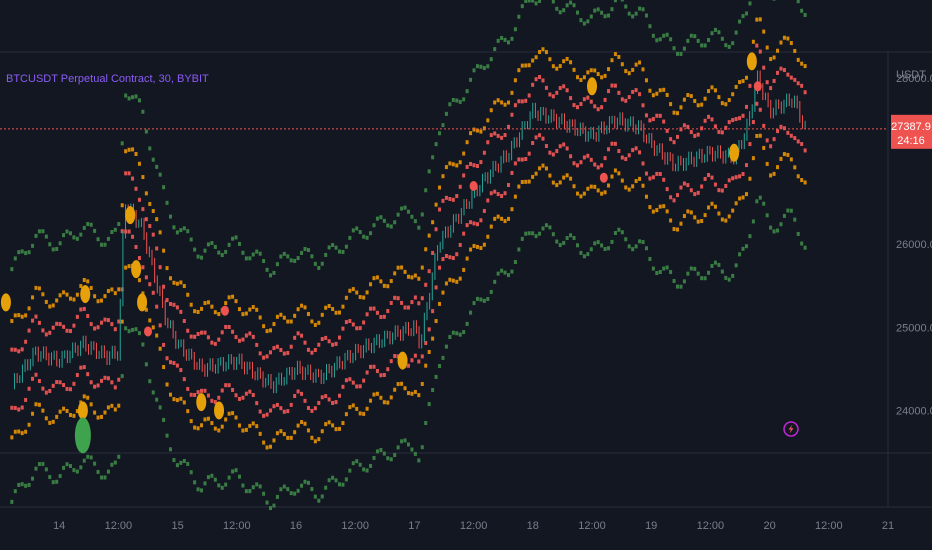 Image resolution: width=932 pixels, height=550 pixels. I want to click on signal-marker-red, so click(224, 310).